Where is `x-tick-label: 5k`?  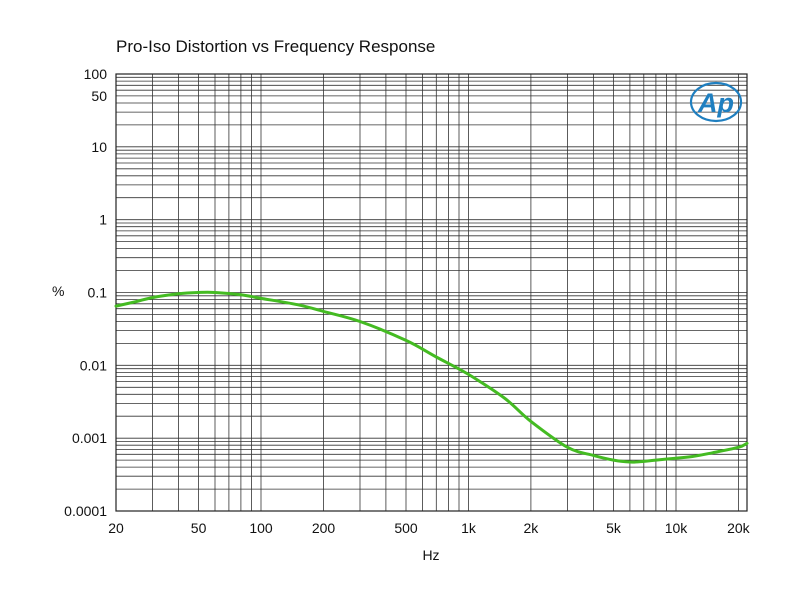 x-tick-label: 5k is located at coordinates (614, 528).